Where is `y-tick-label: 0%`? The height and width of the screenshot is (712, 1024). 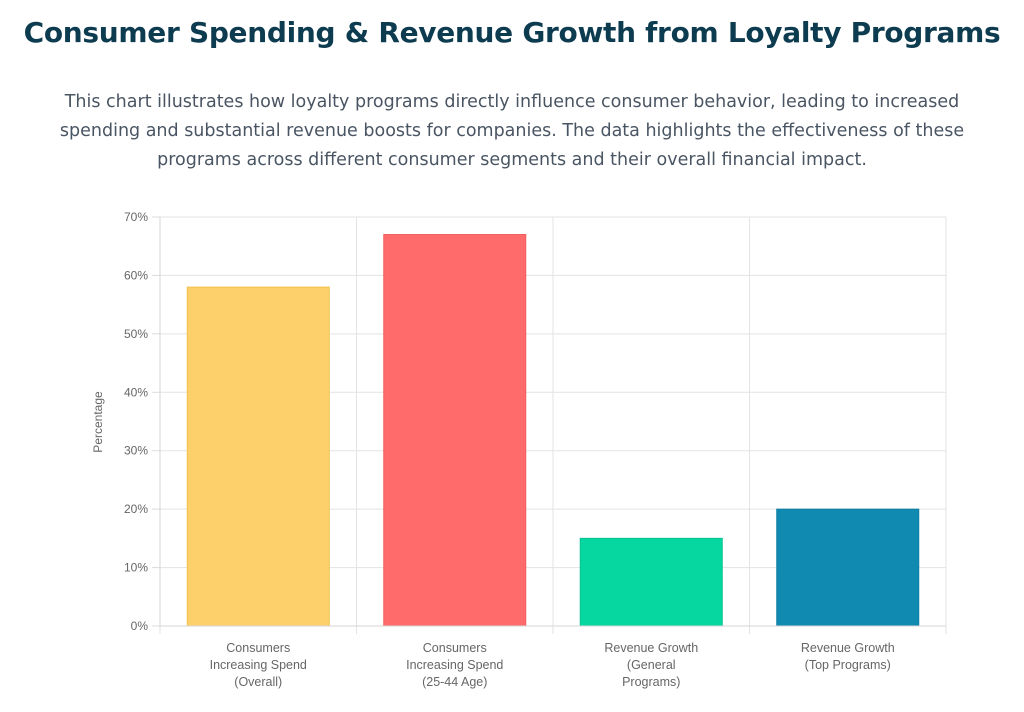 y-tick-label: 0% is located at coordinates (140, 626).